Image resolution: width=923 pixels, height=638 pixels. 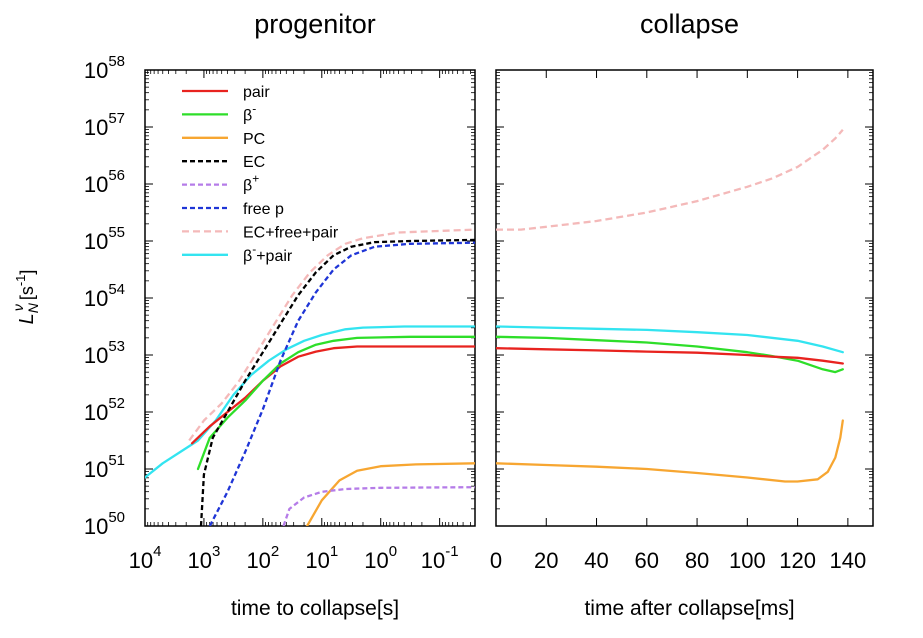 What do you see at coordinates (647, 560) in the screenshot?
I see `x-tick-label: 60` at bounding box center [647, 560].